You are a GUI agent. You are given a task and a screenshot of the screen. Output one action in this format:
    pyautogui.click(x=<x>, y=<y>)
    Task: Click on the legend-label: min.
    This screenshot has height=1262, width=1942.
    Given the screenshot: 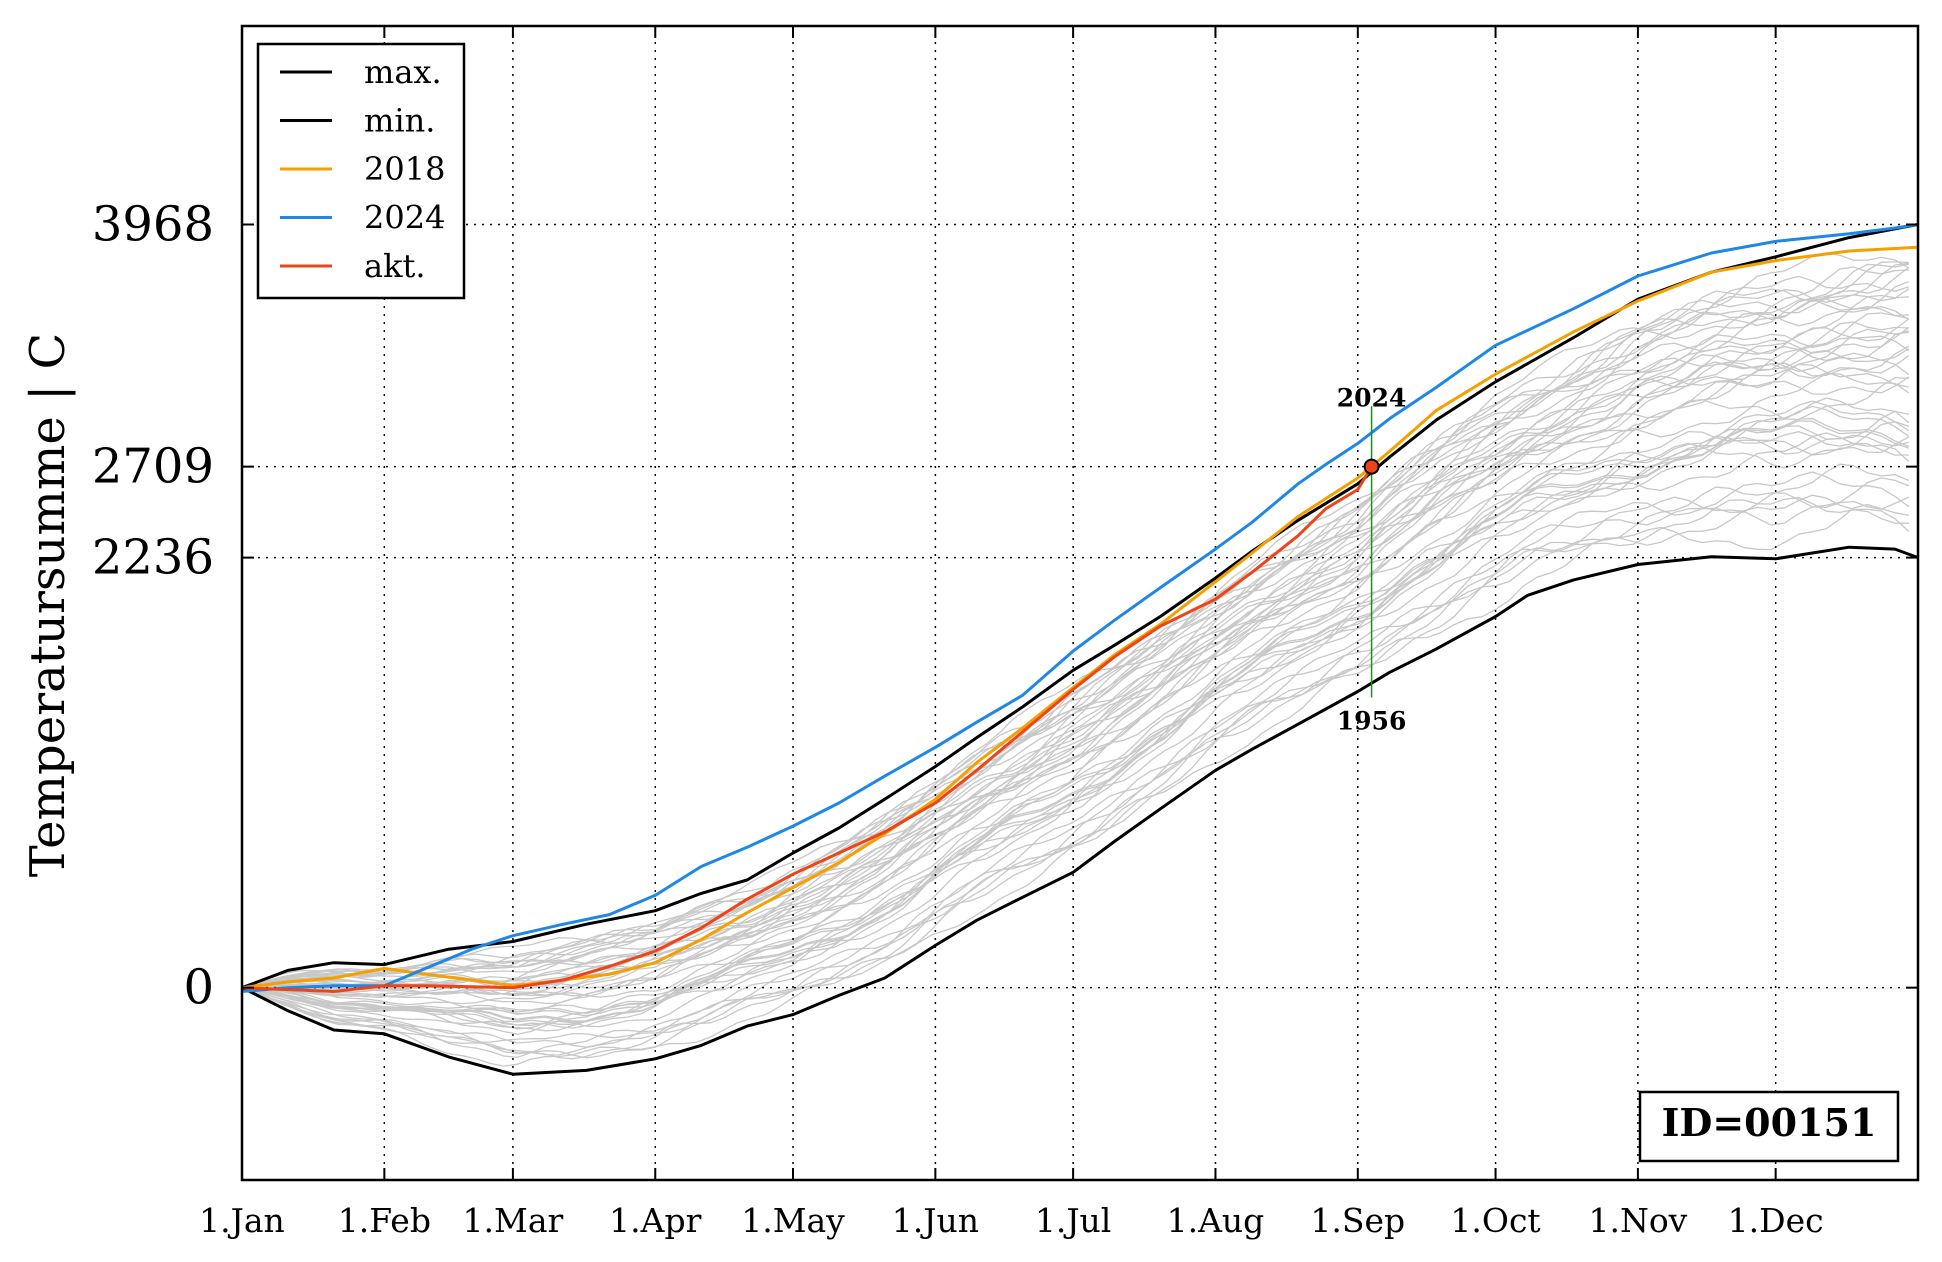 What is the action you would take?
    pyautogui.click(x=399, y=121)
    